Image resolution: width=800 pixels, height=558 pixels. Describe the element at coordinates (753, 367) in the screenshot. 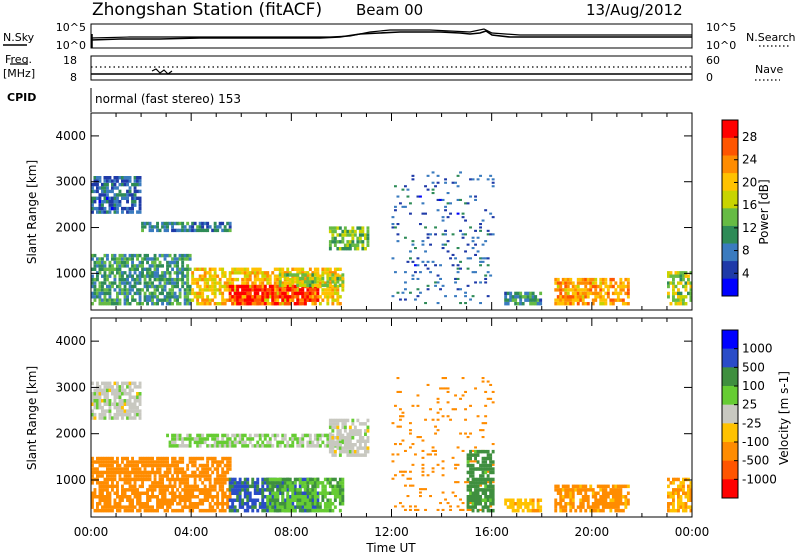

I see `velocity-colorbar-tick-label: 500` at that location.